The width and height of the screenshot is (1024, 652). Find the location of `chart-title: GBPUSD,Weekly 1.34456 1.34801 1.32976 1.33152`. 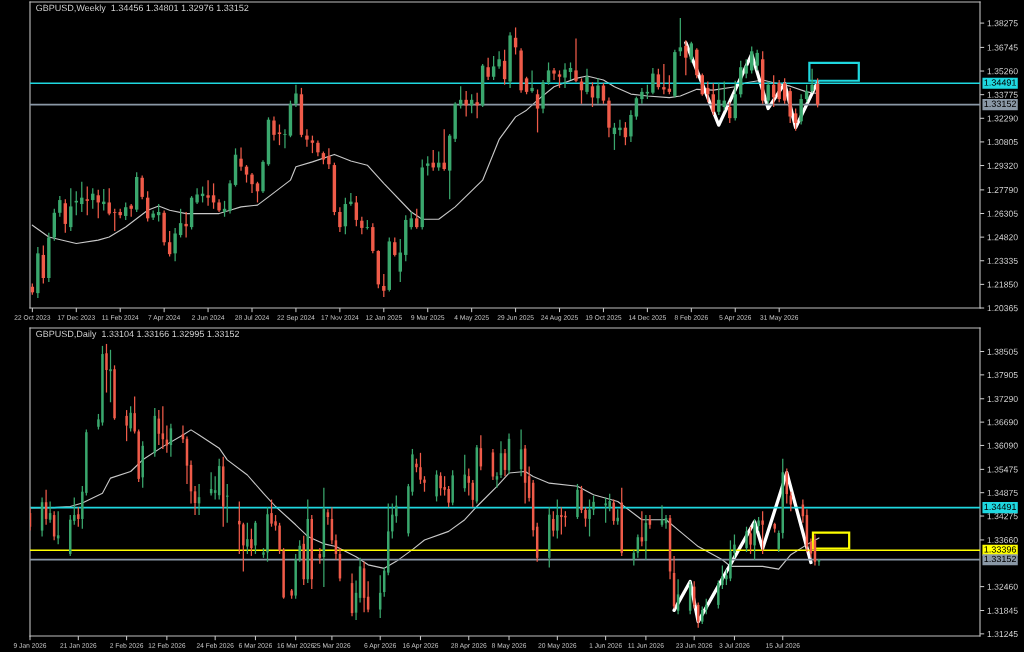

chart-title: GBPUSD,Weekly 1.34456 1.34801 1.32976 1.33152 is located at coordinates (142, 8).